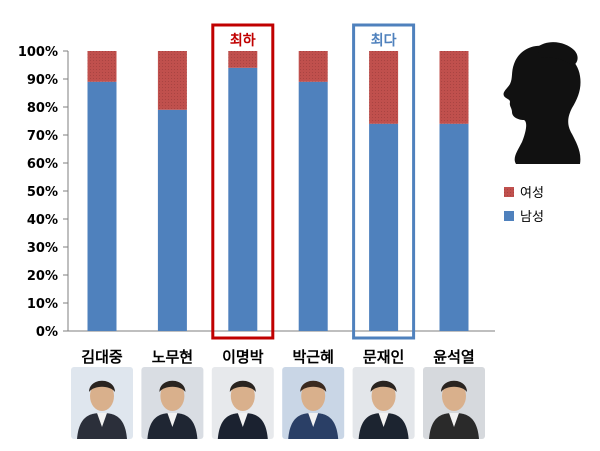  What do you see at coordinates (42, 220) in the screenshot?
I see `y-tick-label: 40%` at bounding box center [42, 220].